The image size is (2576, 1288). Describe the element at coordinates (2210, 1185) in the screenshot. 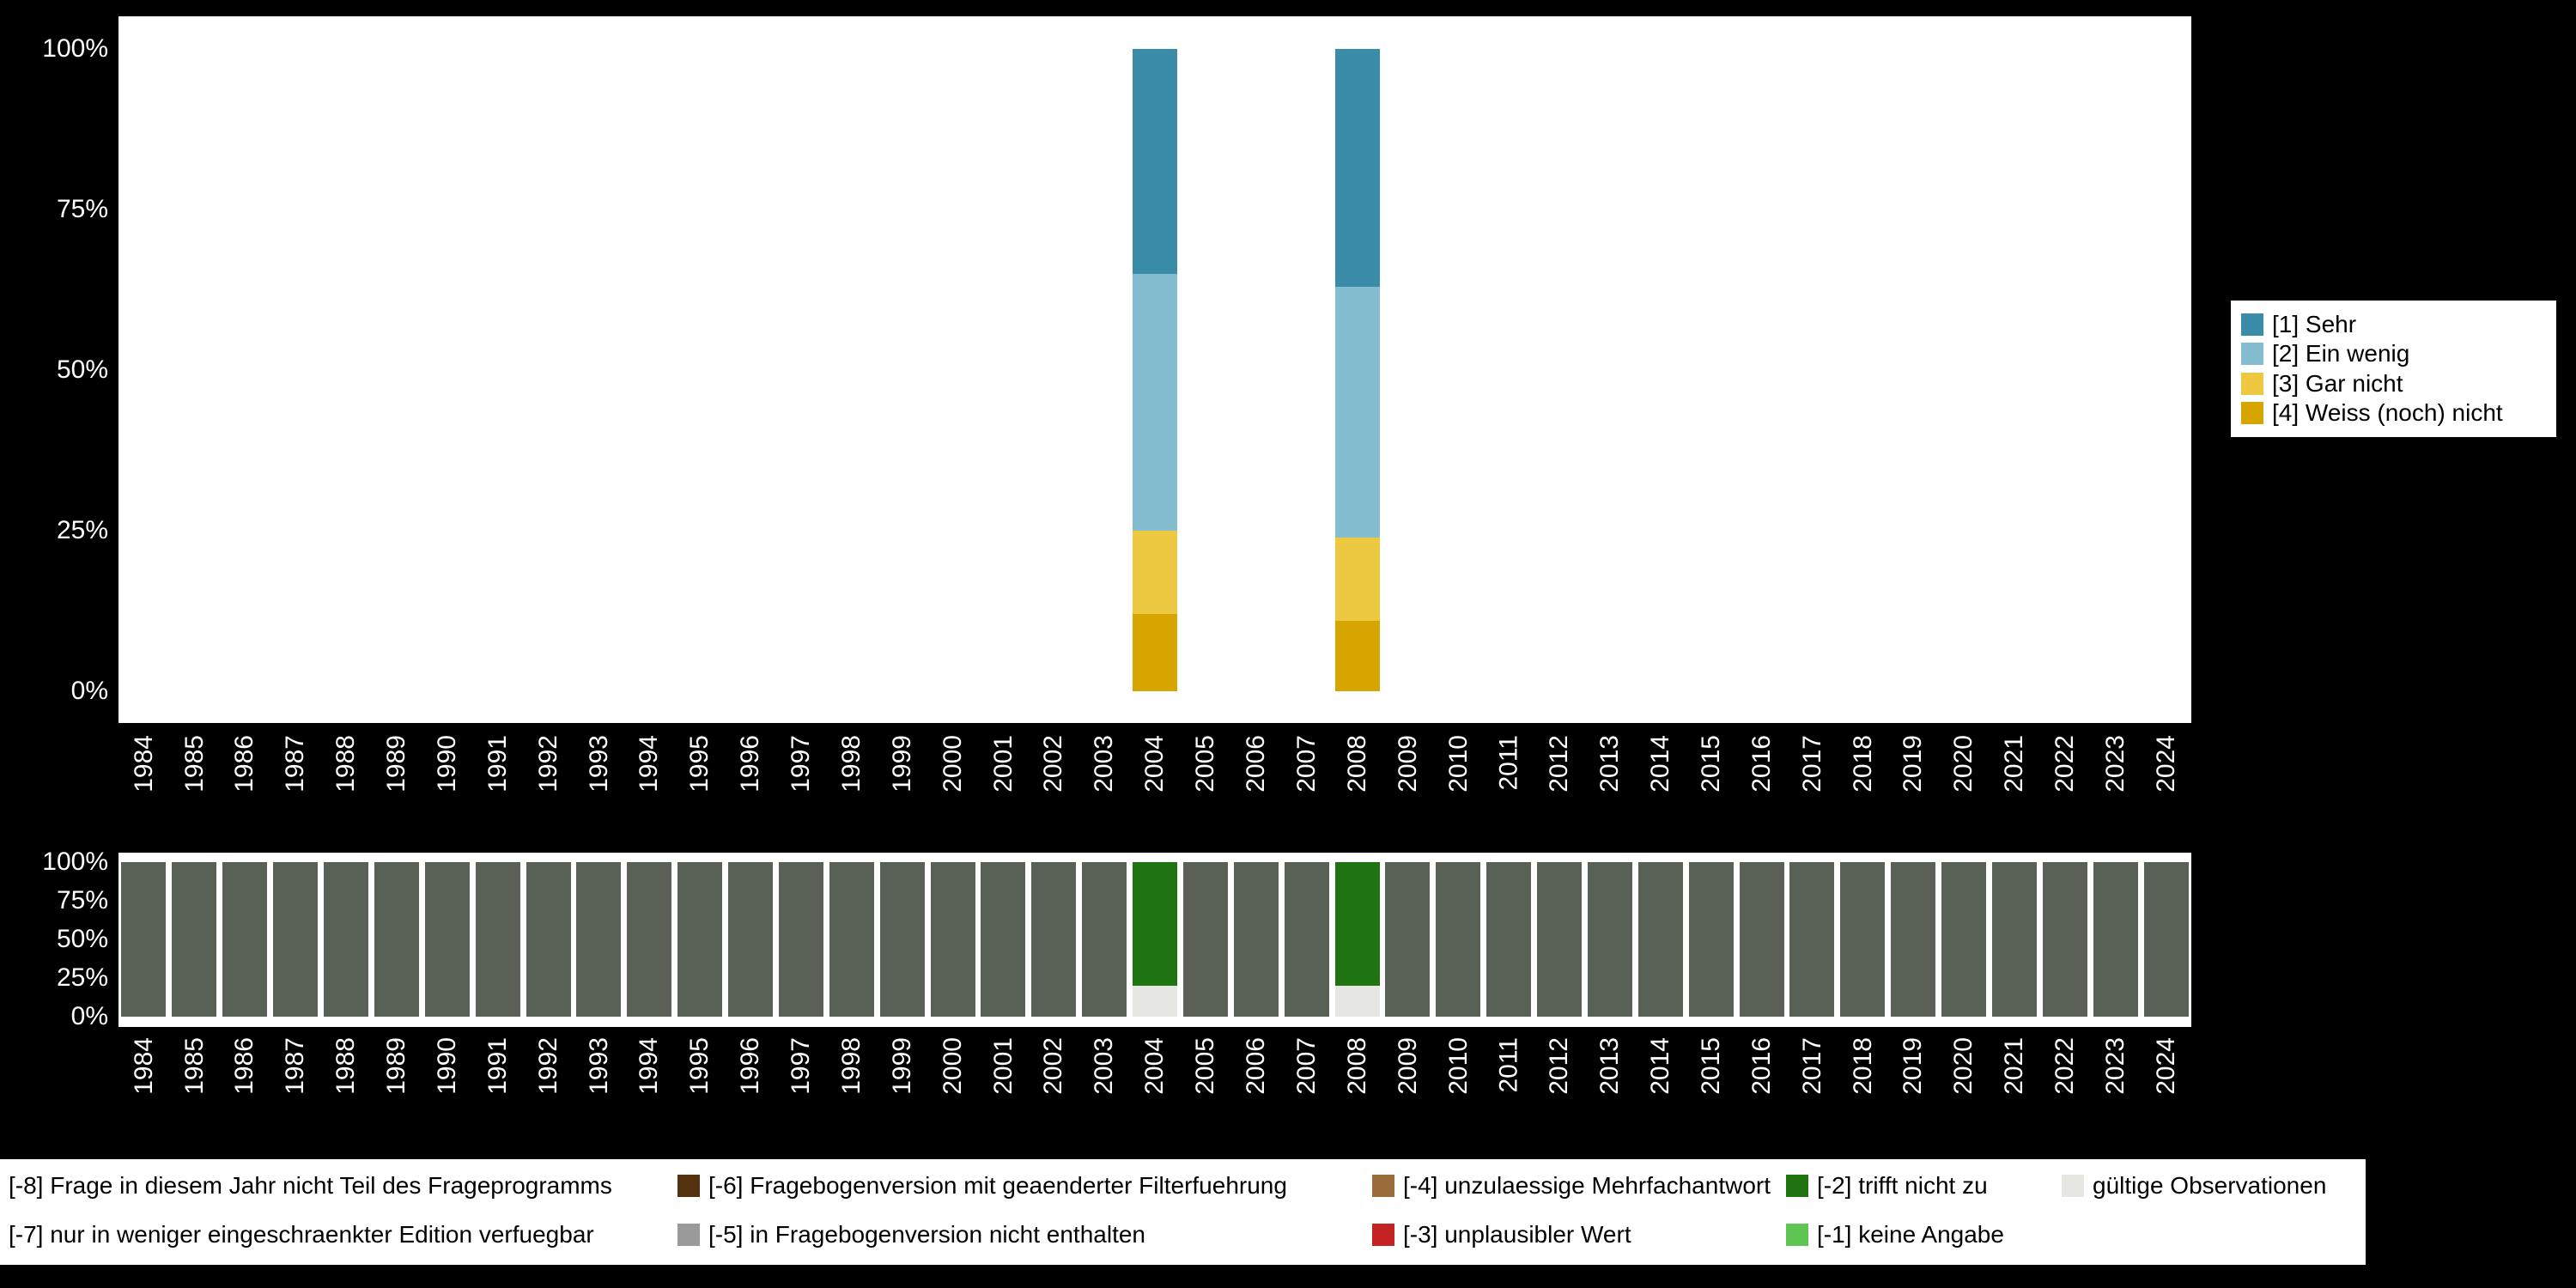

I see `missing-legend-label: gültige Observationen` at that location.